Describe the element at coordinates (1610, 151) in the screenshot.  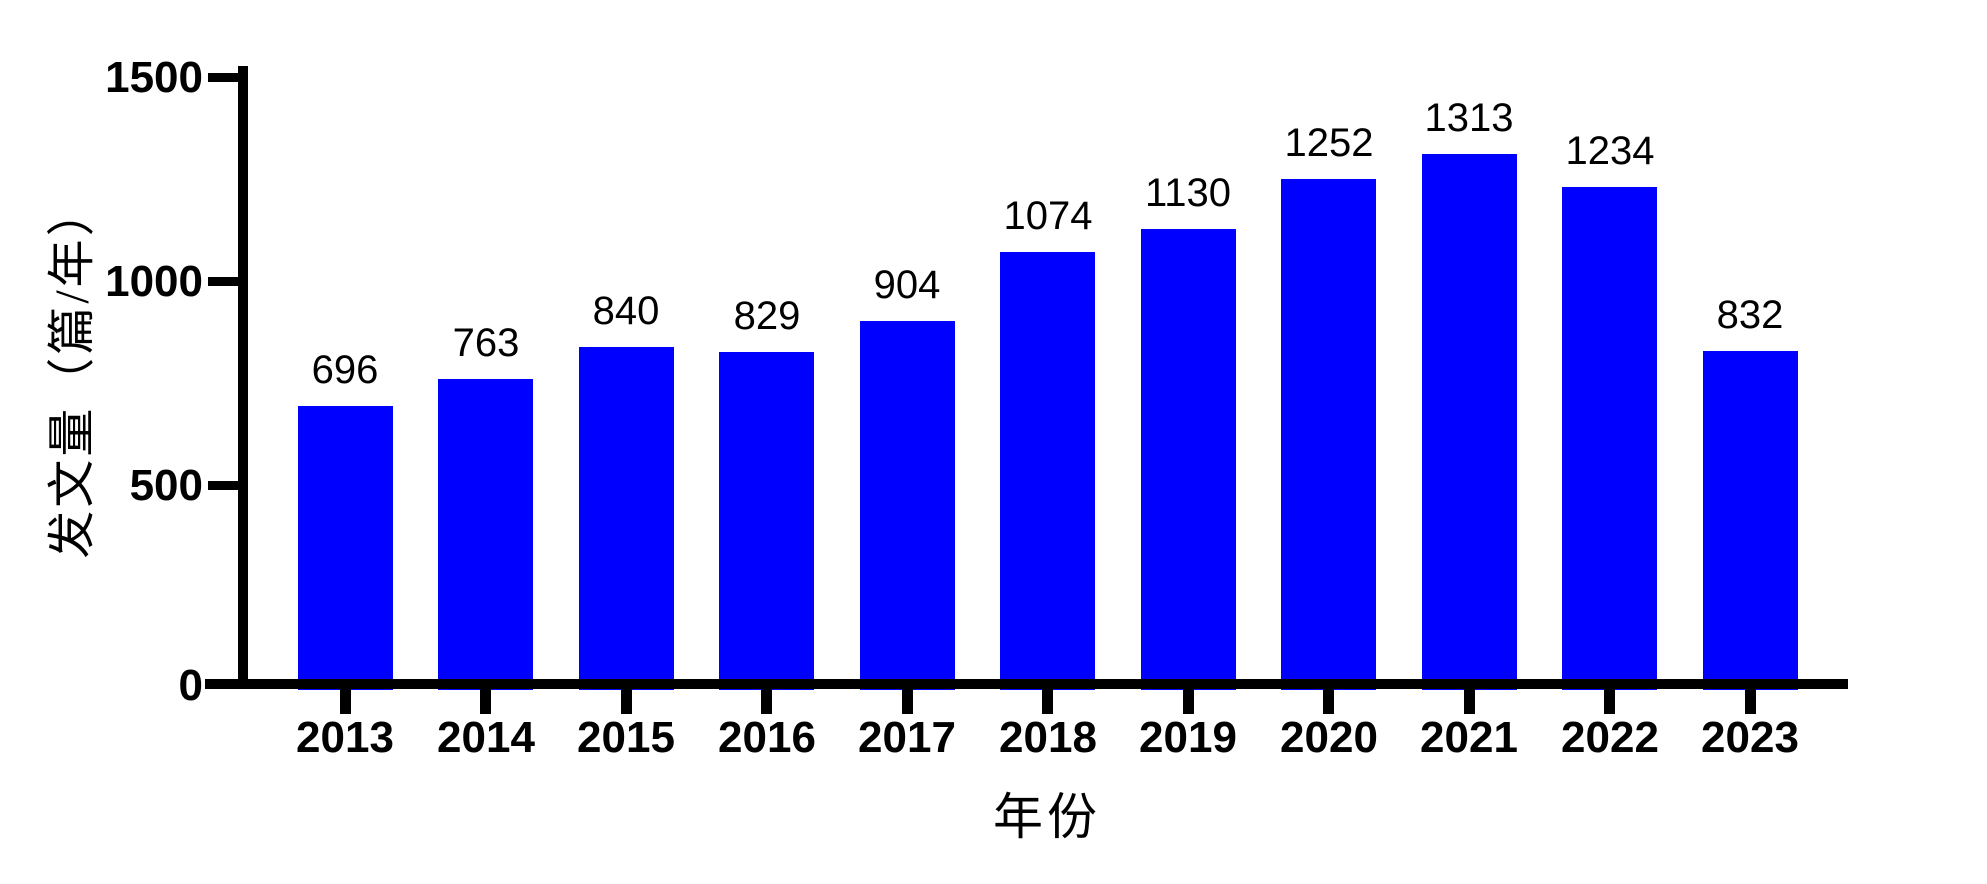
I see `bar-value-label: 1234` at that location.